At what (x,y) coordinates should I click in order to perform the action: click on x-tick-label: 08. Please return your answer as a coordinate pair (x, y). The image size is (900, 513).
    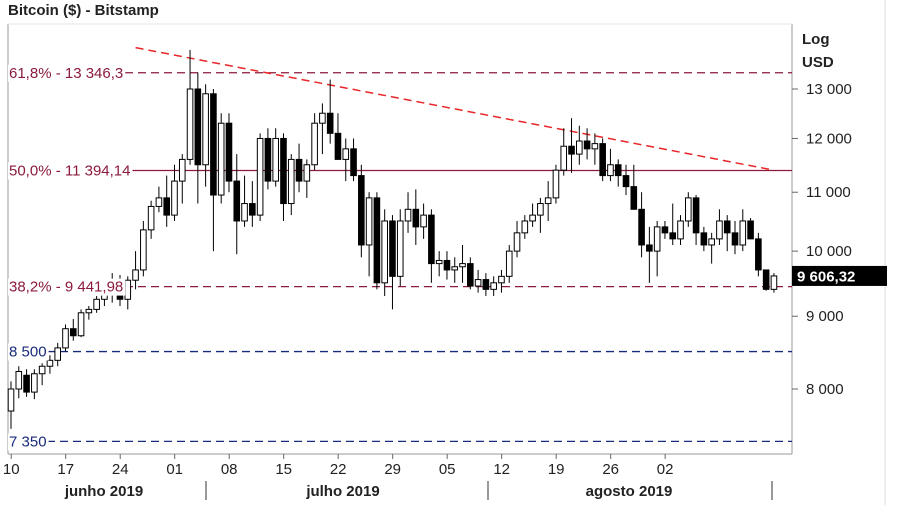
    Looking at the image, I should click on (229, 469).